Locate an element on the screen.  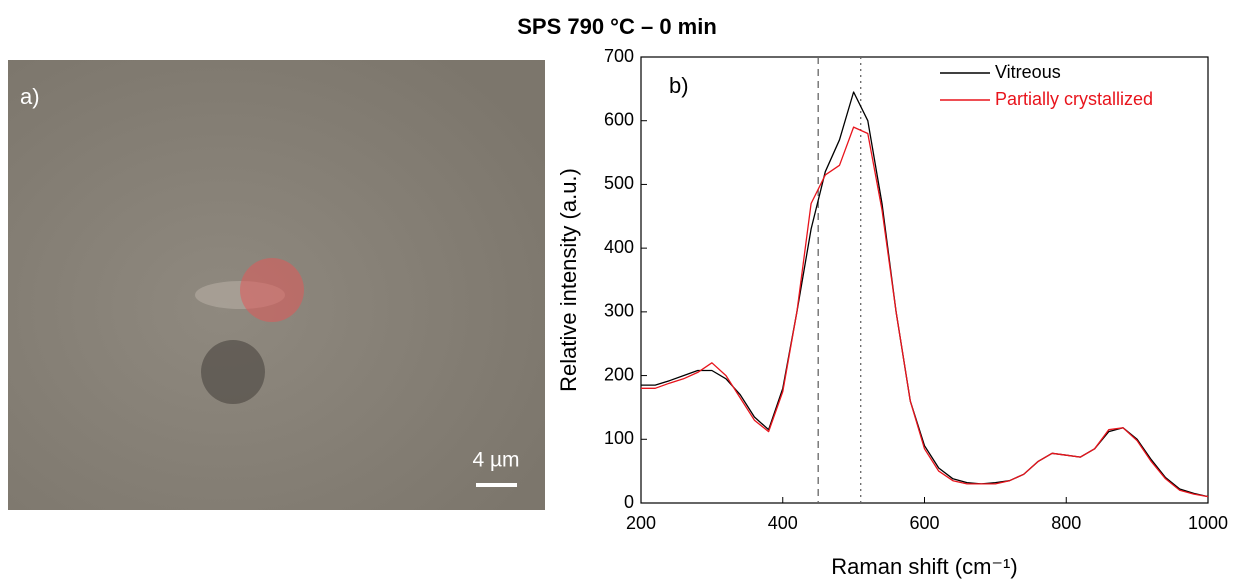
x-tick-label: 800 is located at coordinates (1066, 523).